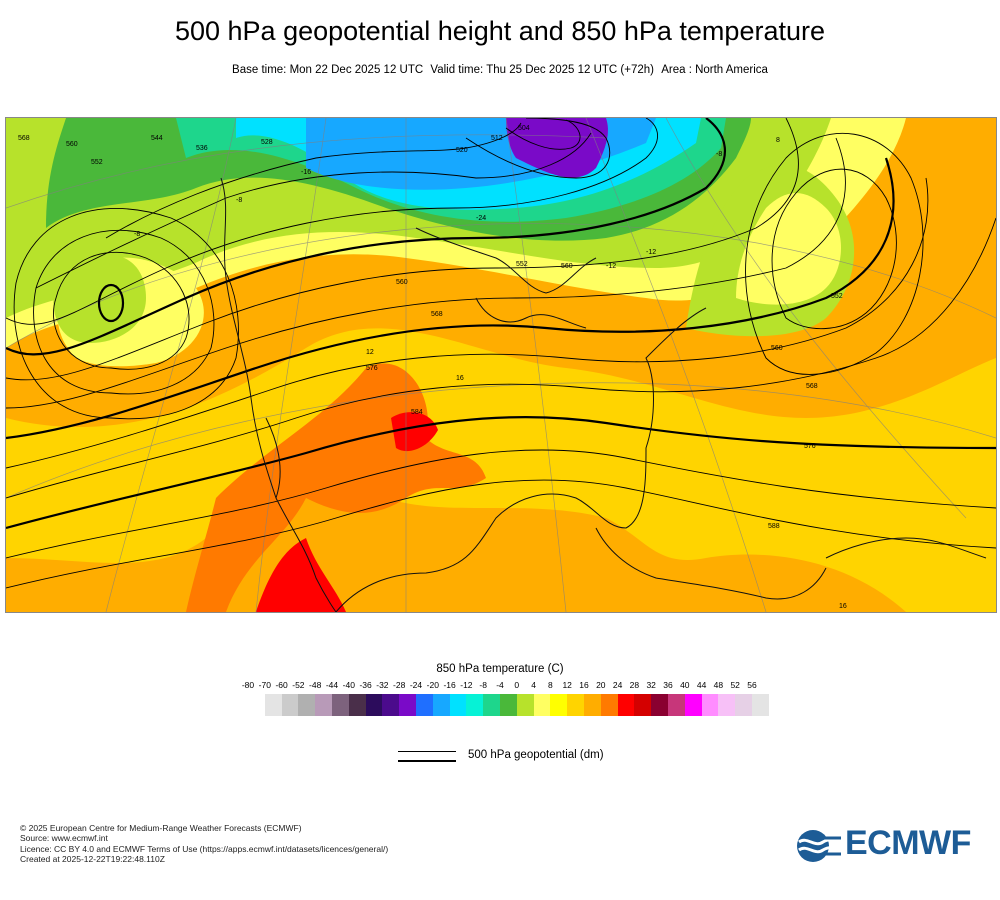 The image size is (1000, 900). Describe the element at coordinates (248, 685) in the screenshot. I see `legend-tick-label: -80` at that location.